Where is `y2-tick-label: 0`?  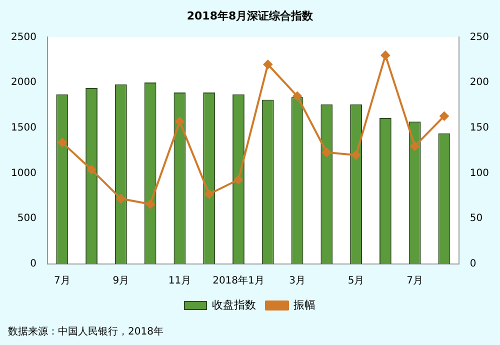
y2-tick-label: 0 is located at coordinates (473, 264).